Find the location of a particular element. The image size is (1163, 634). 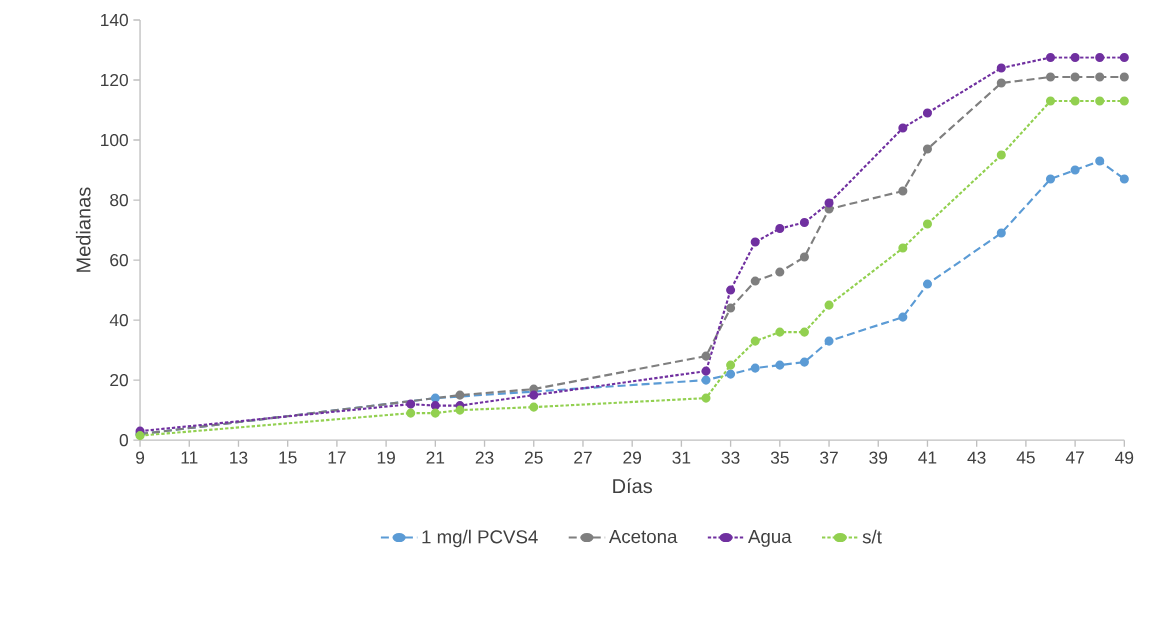

x-tick-label: 13 is located at coordinates (239, 458).